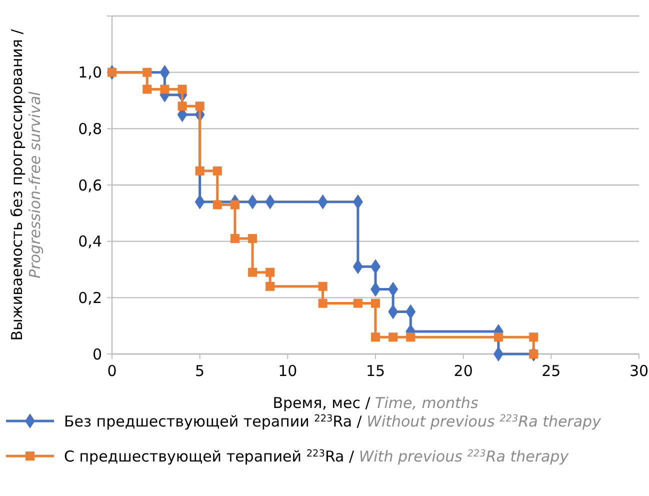  What do you see at coordinates (317, 456) in the screenshot?
I see `legend-label: С предшествующей терапией $^{223}$Ra / With previous $^{223}$Ra therapy` at bounding box center [317, 456].